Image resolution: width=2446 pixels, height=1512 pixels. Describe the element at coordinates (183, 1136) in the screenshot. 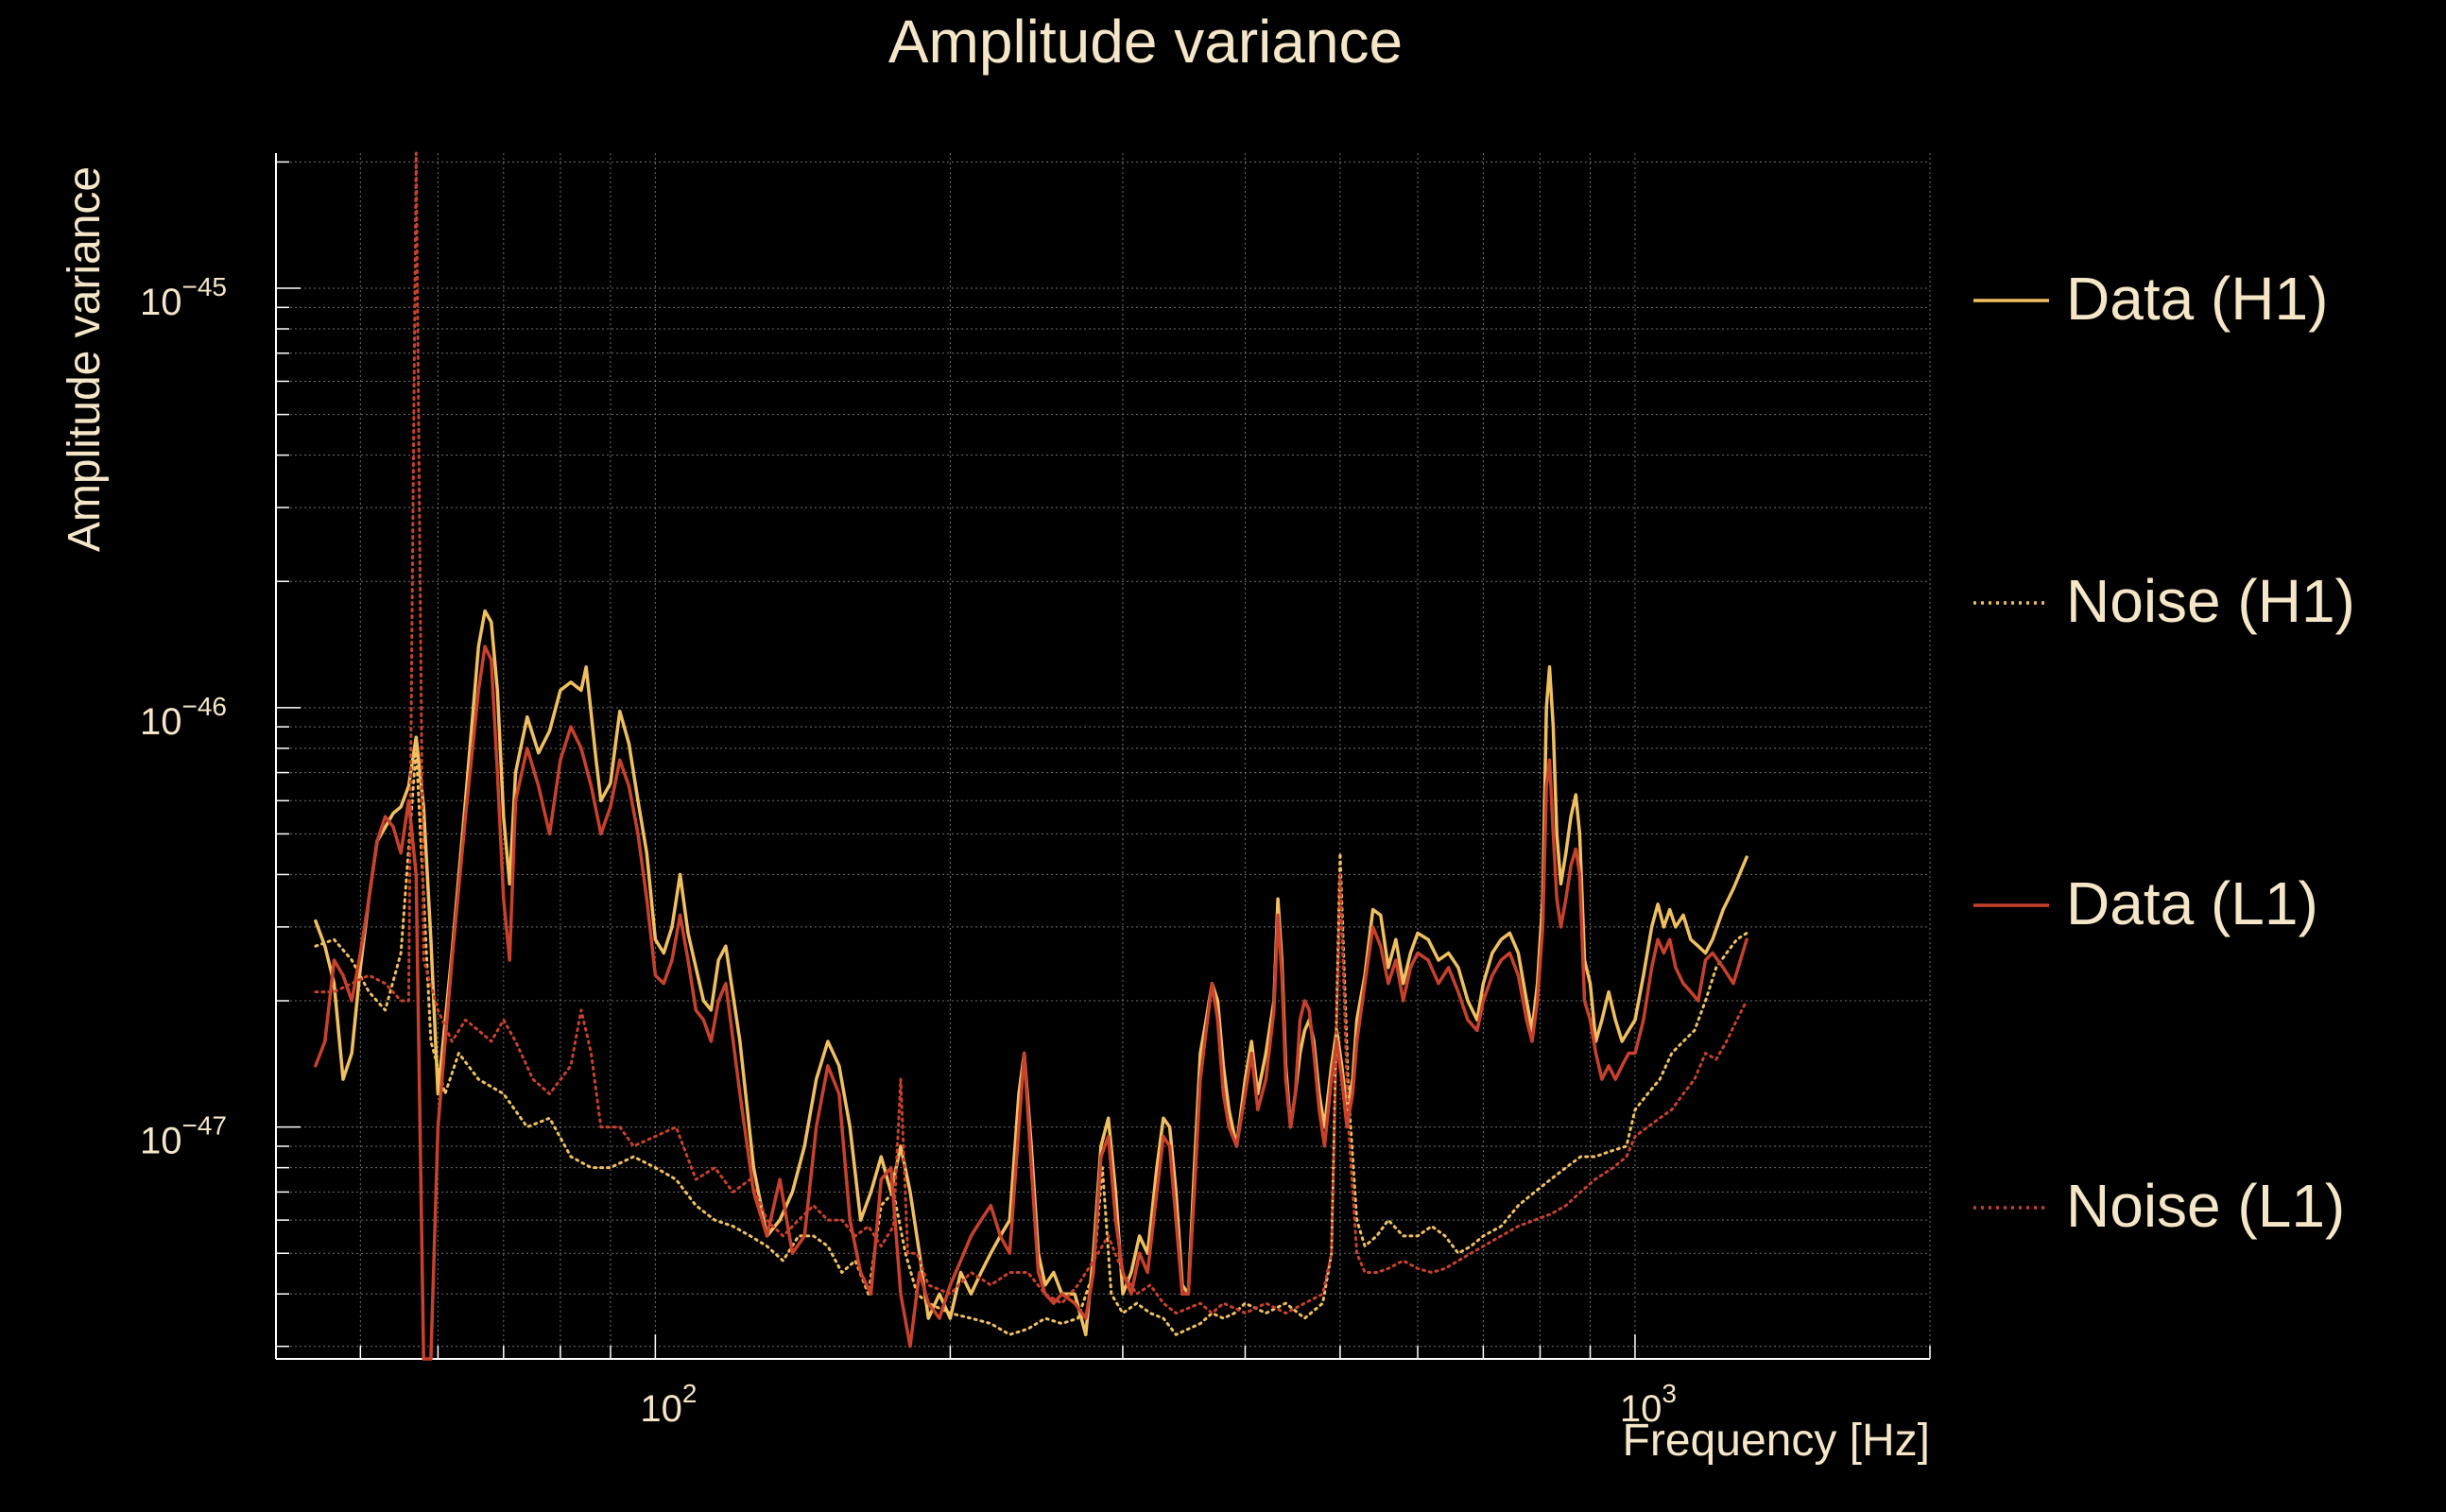

I see `y-tick-label: 10−47` at that location.